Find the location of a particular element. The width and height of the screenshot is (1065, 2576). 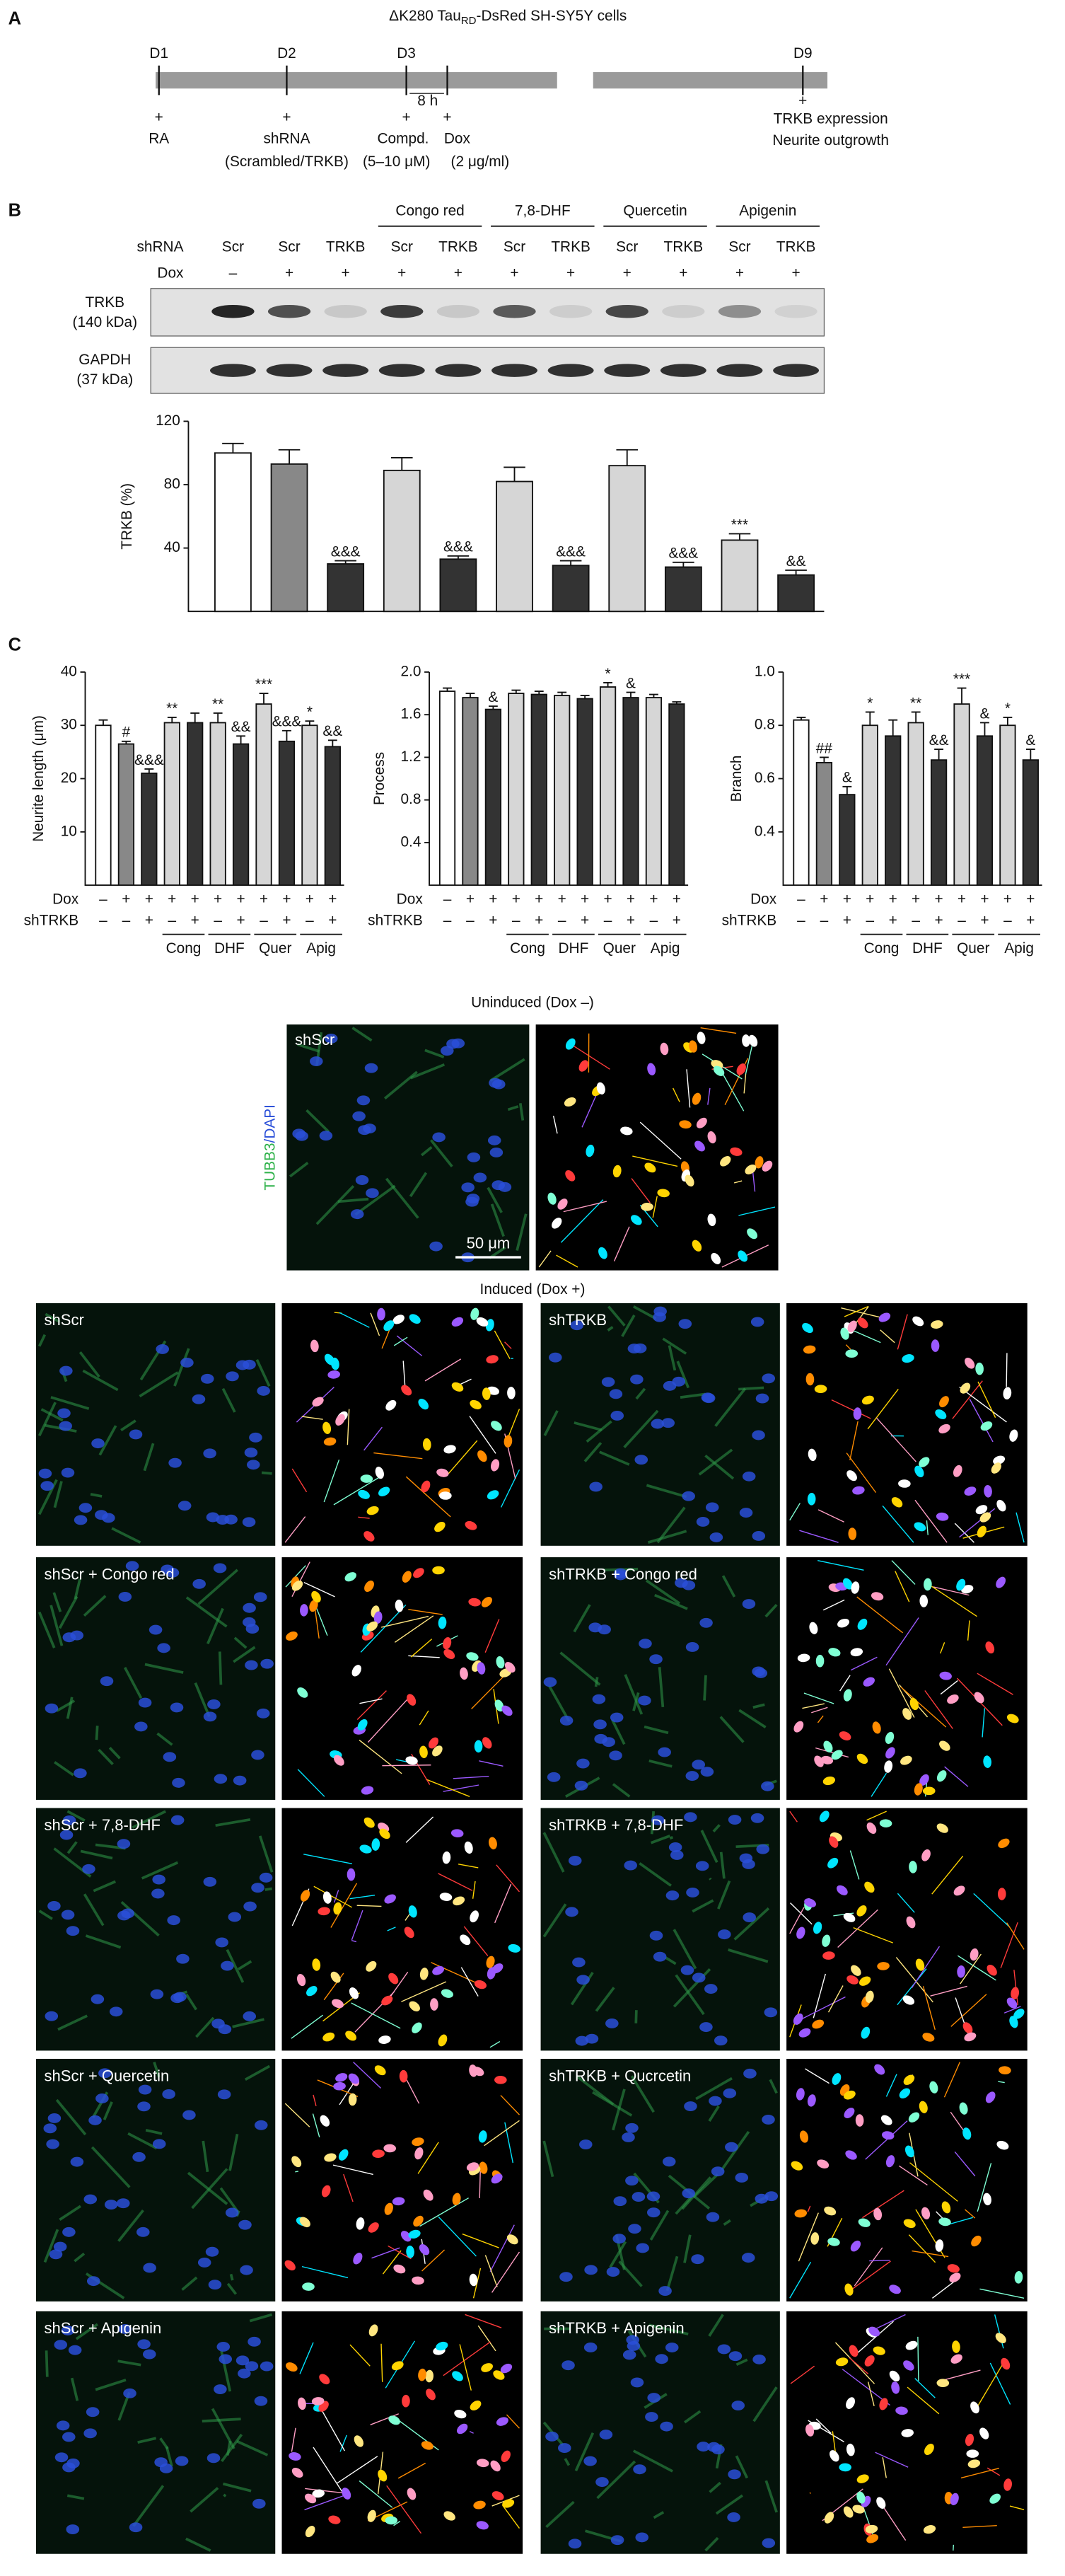

panel-label: shScr + 7,8-DHF is located at coordinates (103, 1825).